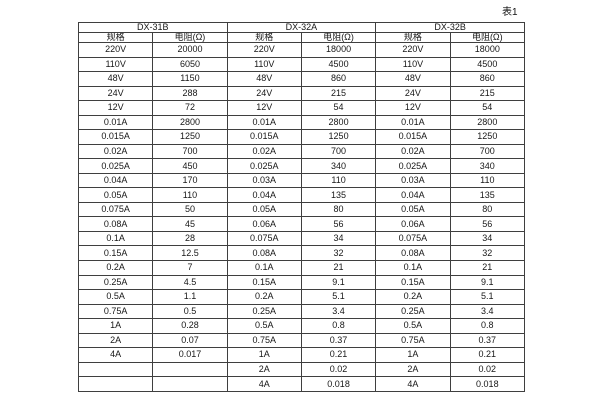  I want to click on spec-cell: 110V, so click(115, 64).